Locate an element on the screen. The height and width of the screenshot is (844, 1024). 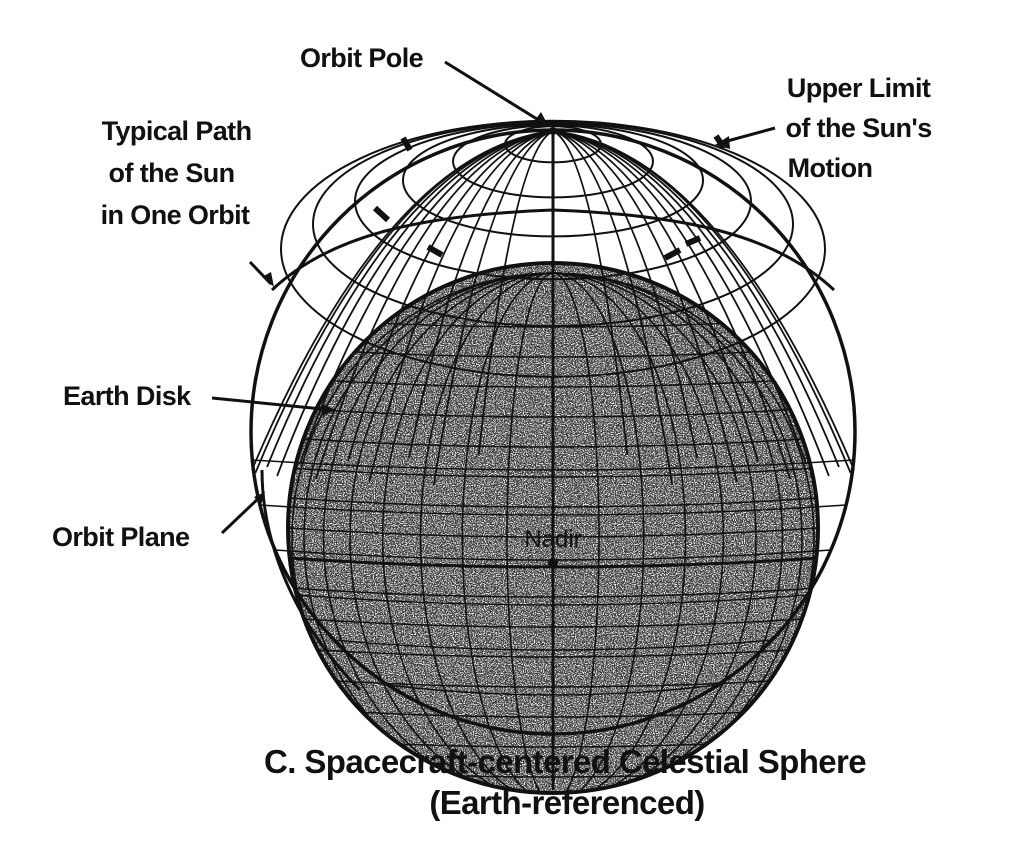
caption-line-2: (Earth-referenced) is located at coordinates (566, 802).